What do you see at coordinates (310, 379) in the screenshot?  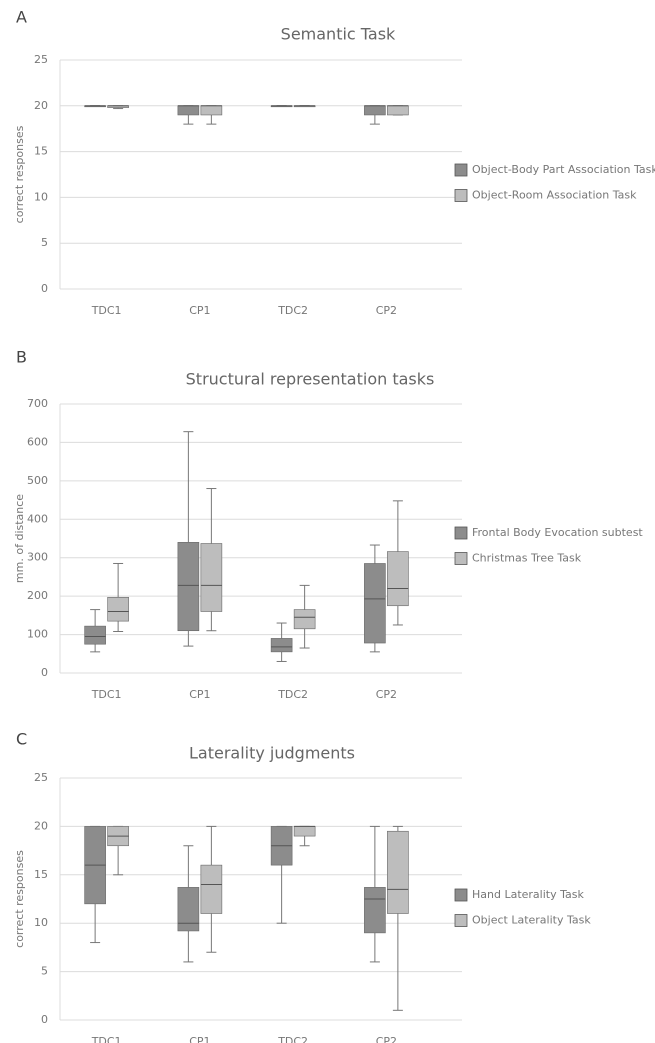 I see `chart-title: Structural representation tasks` at bounding box center [310, 379].